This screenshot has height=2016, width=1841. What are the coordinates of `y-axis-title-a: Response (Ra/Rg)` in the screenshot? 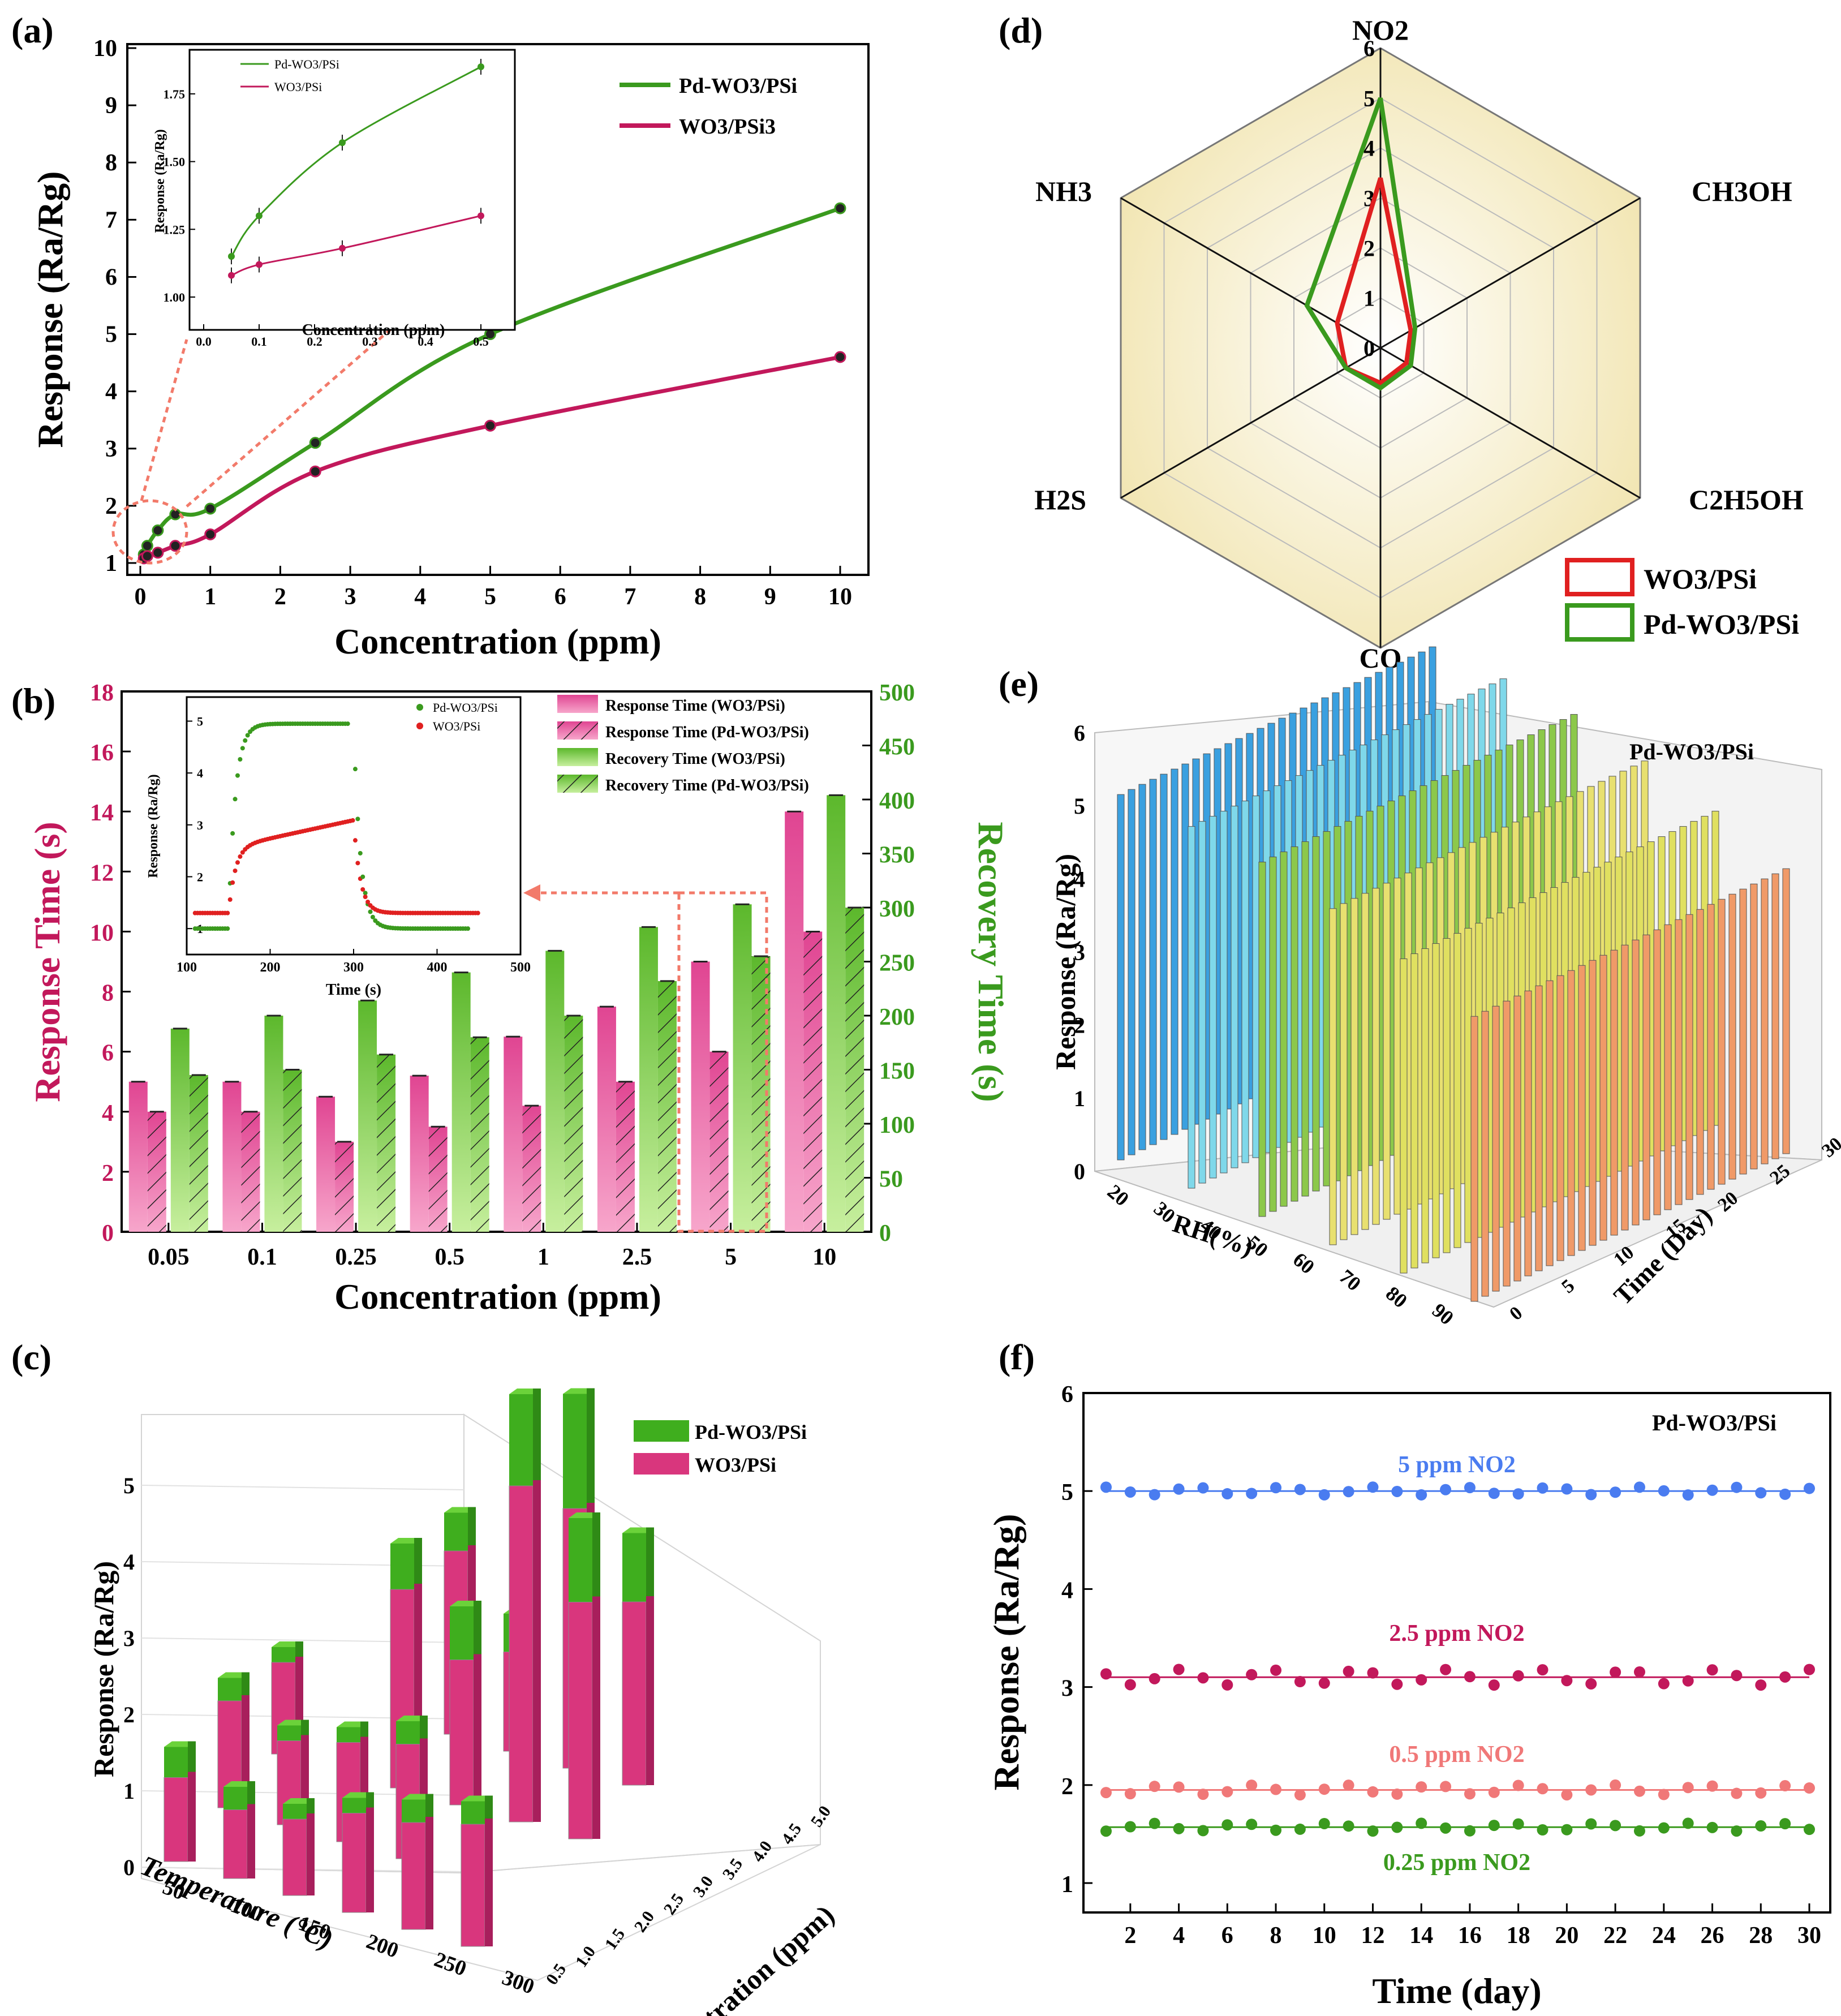 It's located at (50, 309).